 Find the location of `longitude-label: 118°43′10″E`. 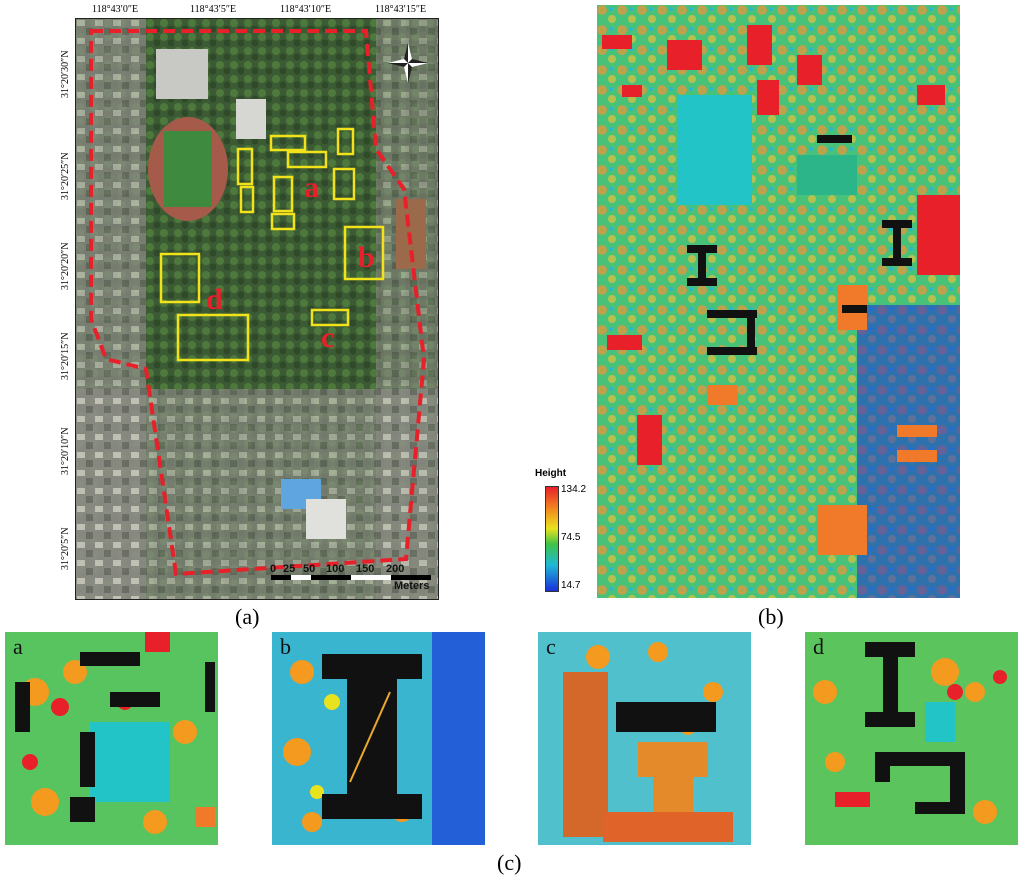

longitude-label: 118°43′10″E is located at coordinates (306, 9).